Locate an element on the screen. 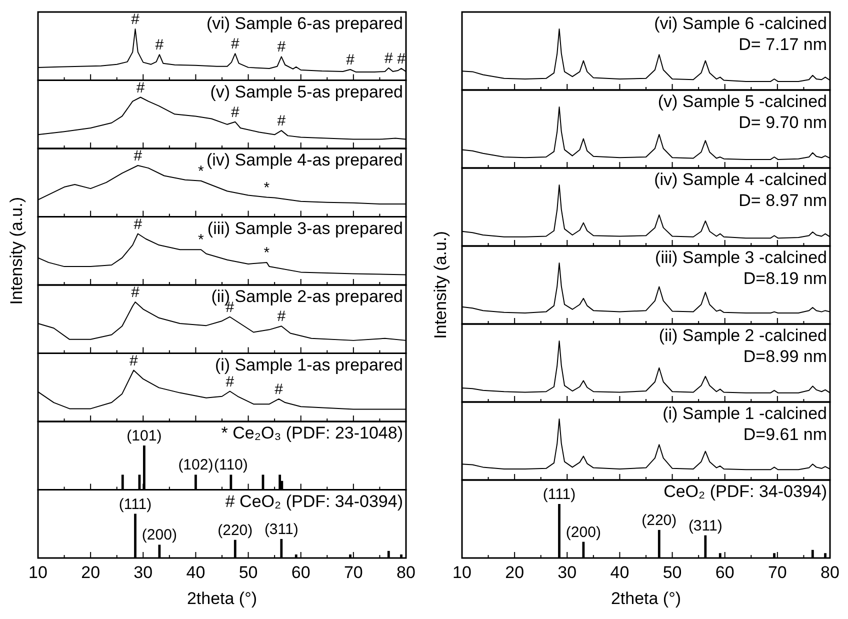 The image size is (848, 619). annotation: D=9.61 nm is located at coordinates (785, 434).